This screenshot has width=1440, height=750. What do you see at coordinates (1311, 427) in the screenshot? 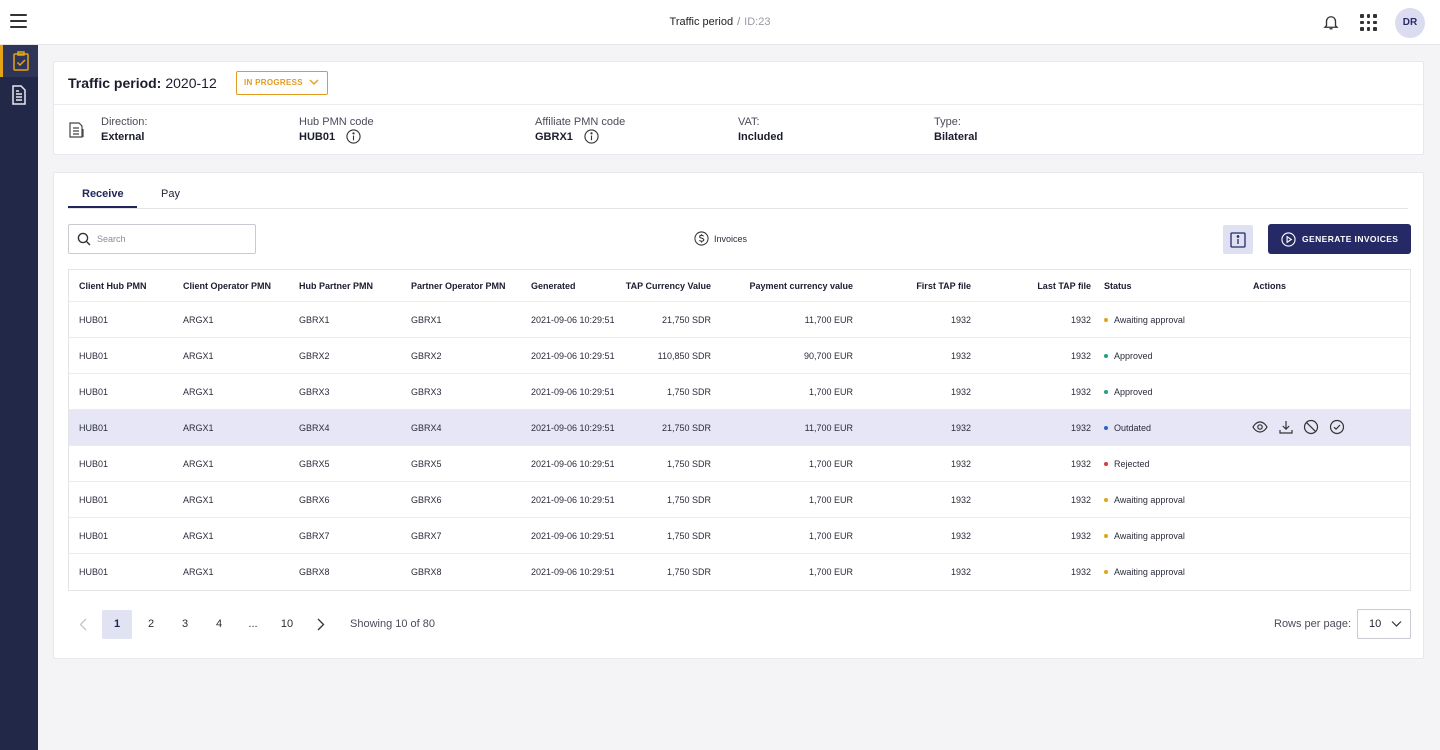
I see `block-icon` at bounding box center [1311, 427].